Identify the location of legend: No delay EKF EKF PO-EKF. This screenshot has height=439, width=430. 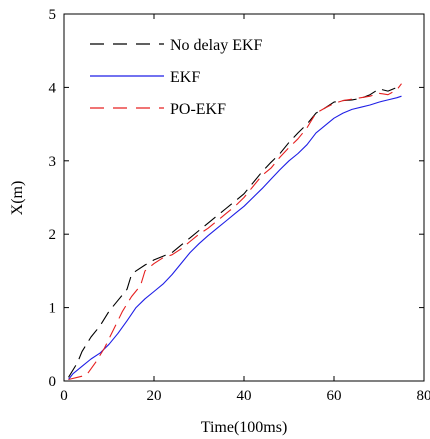
(176, 77).